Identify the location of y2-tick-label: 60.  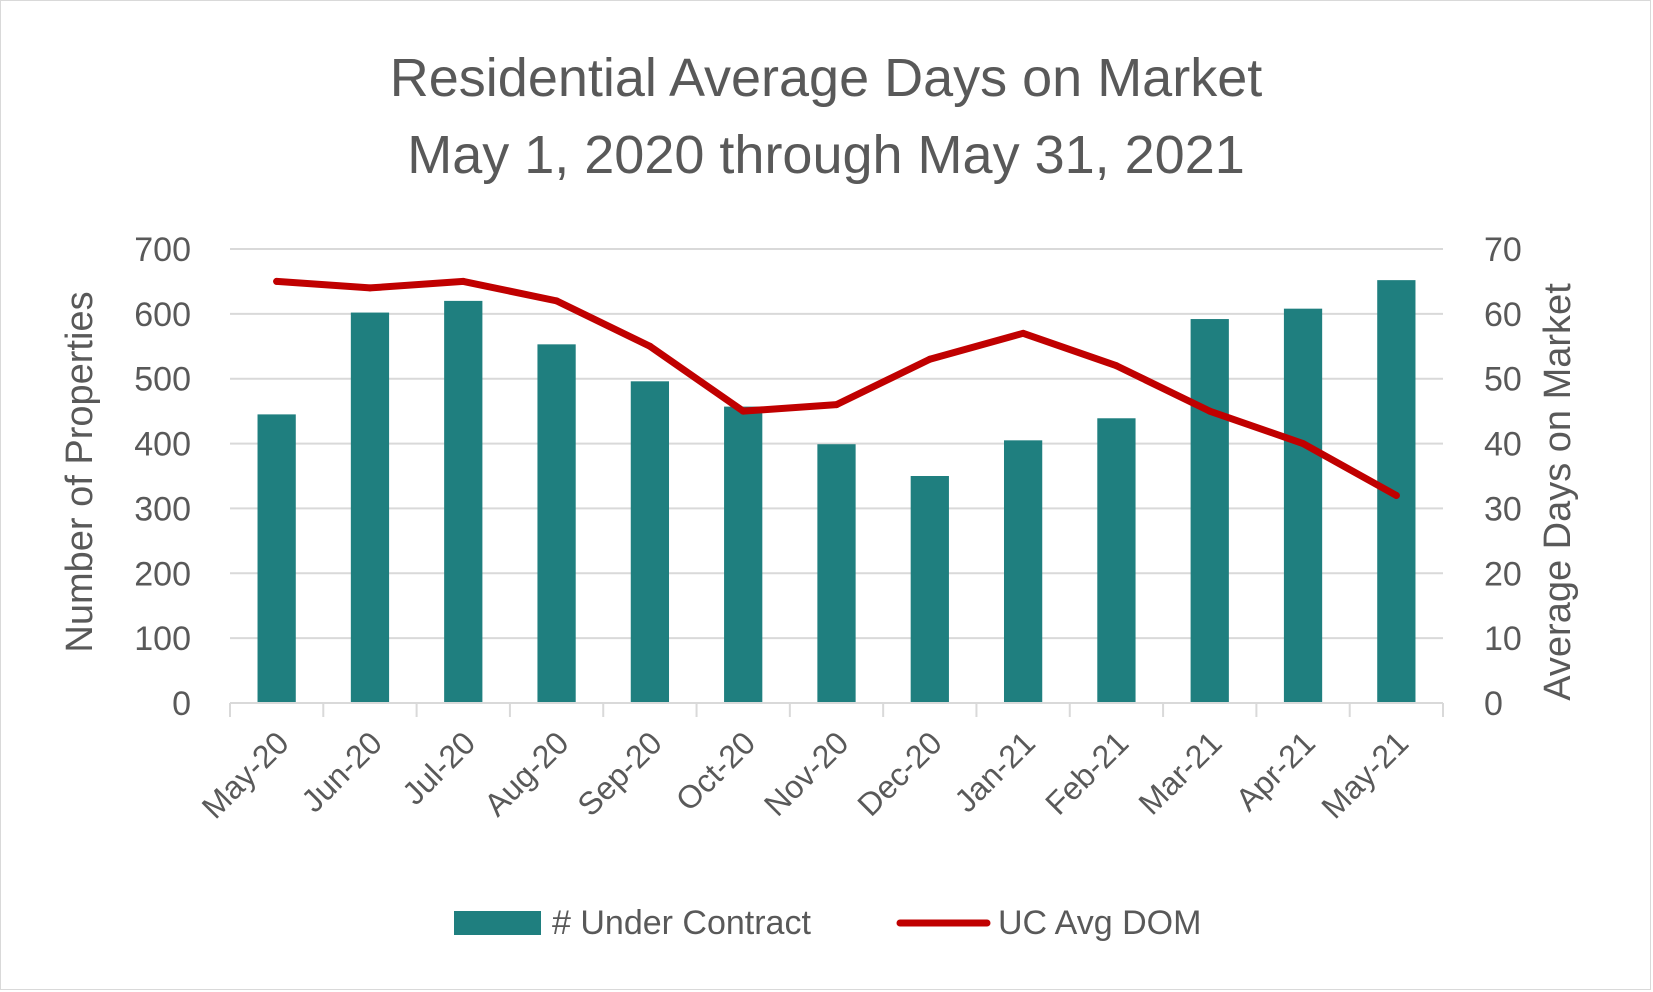
(1503, 315).